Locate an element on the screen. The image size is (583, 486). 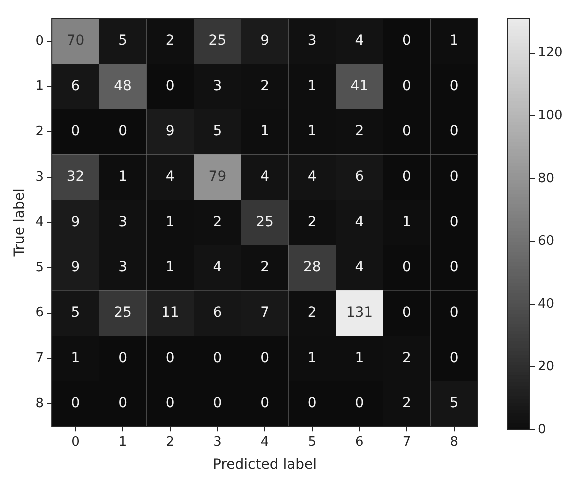
y-tick-label: 7 is located at coordinates (40, 358).